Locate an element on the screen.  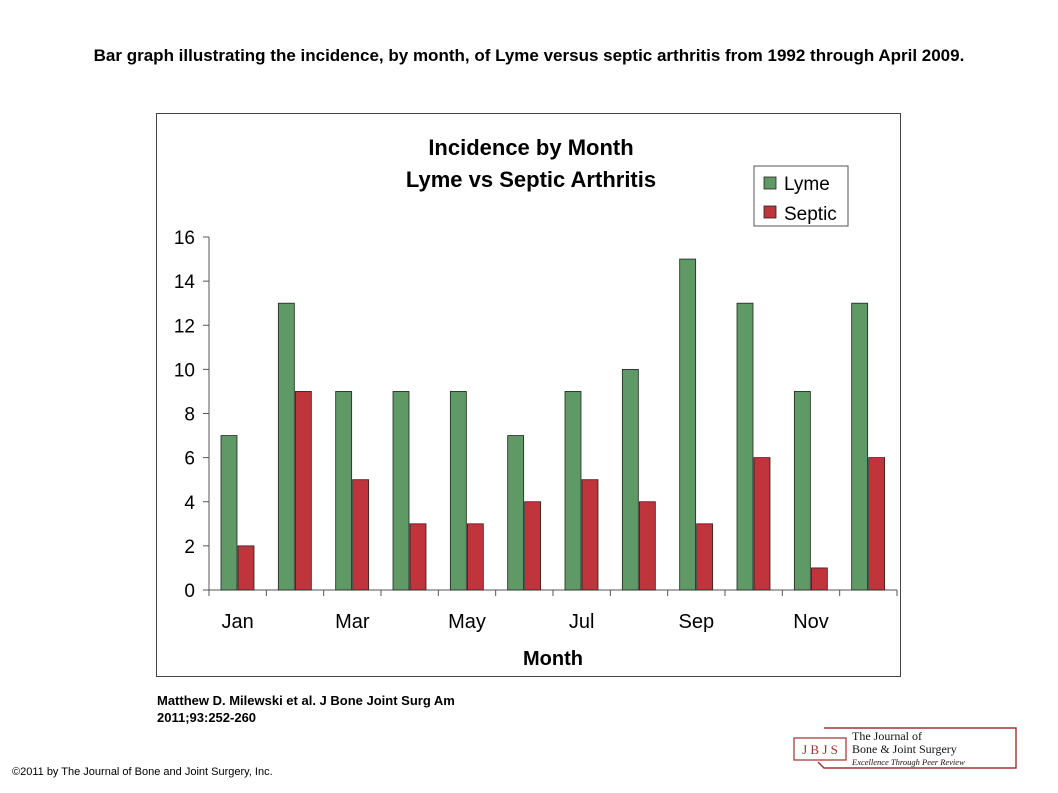
bar-lyme-mar is located at coordinates (344, 491).